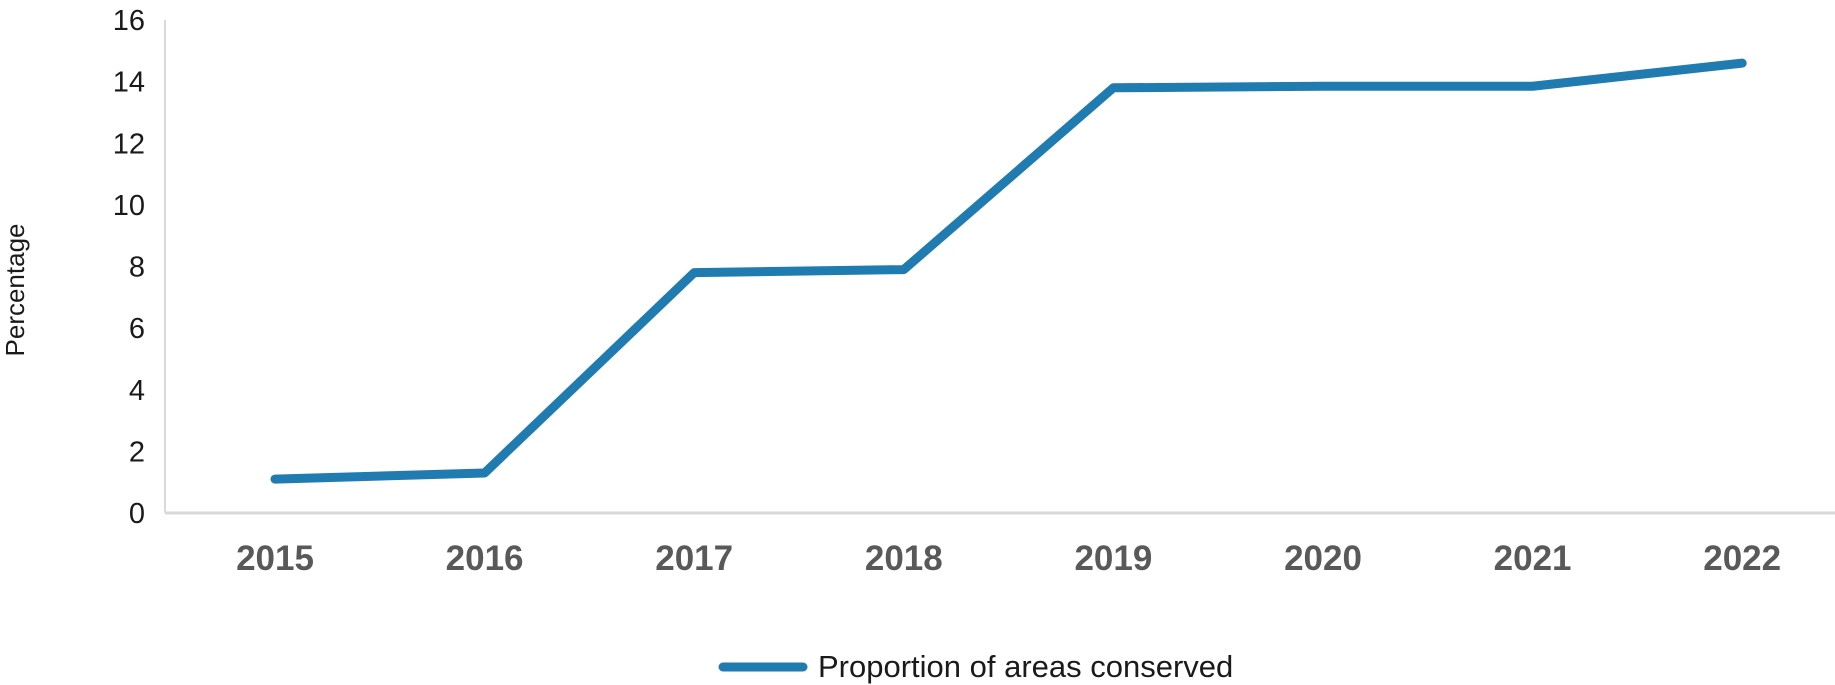  What do you see at coordinates (1533, 558) in the screenshot?
I see `x-tick-label: 2021` at bounding box center [1533, 558].